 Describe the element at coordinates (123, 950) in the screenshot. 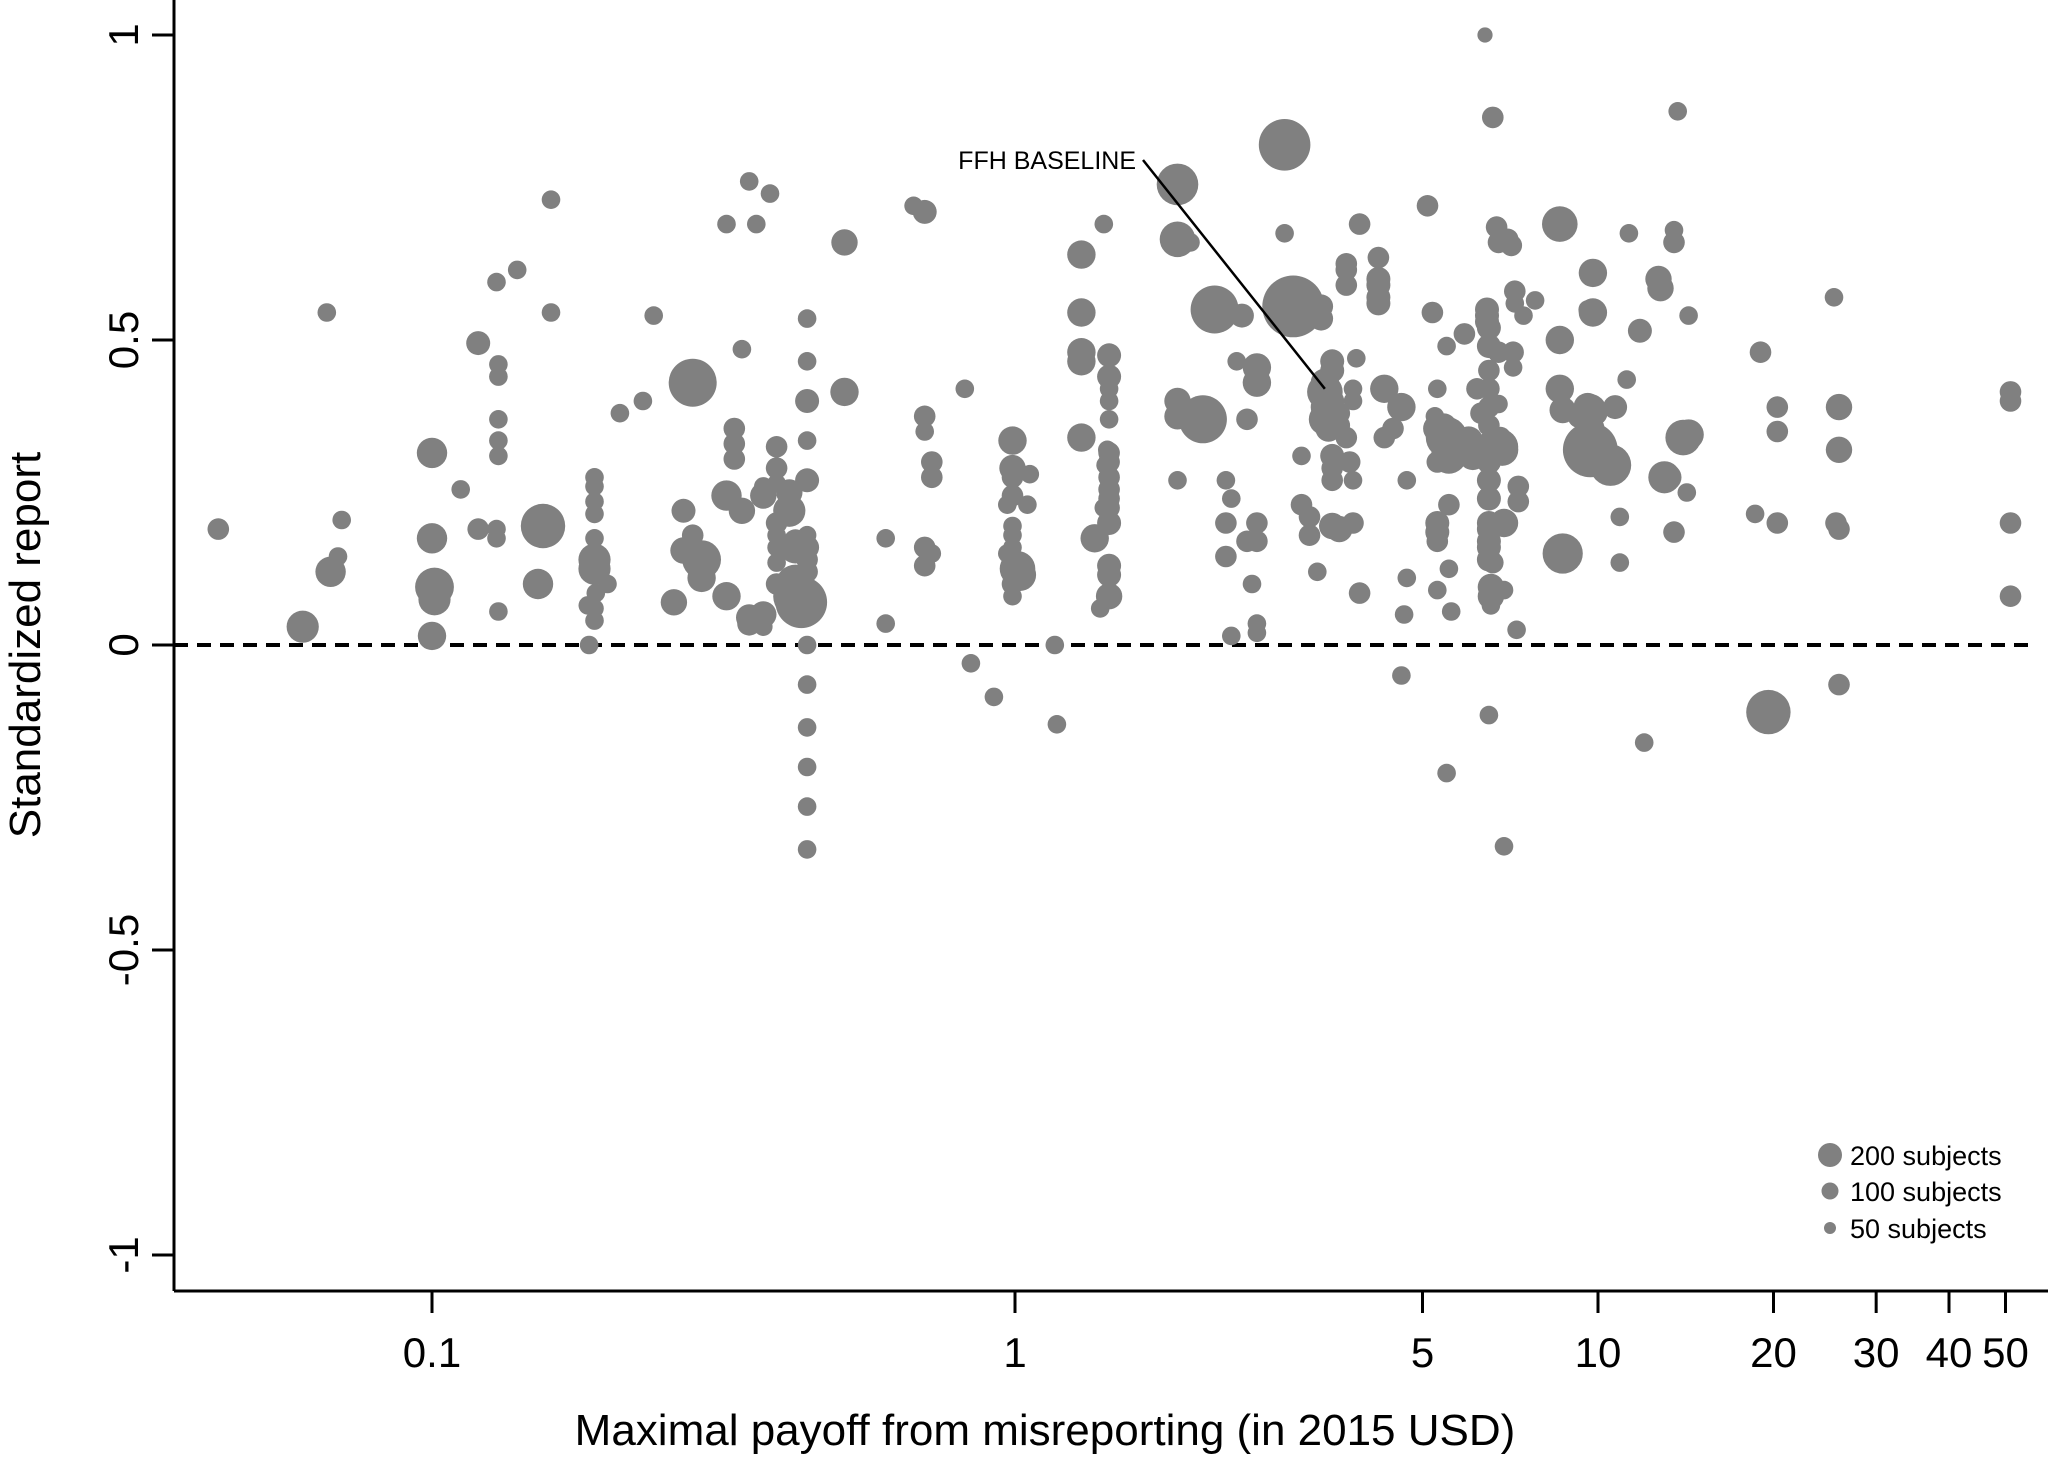

I see `y-tick-label: -0.5` at that location.